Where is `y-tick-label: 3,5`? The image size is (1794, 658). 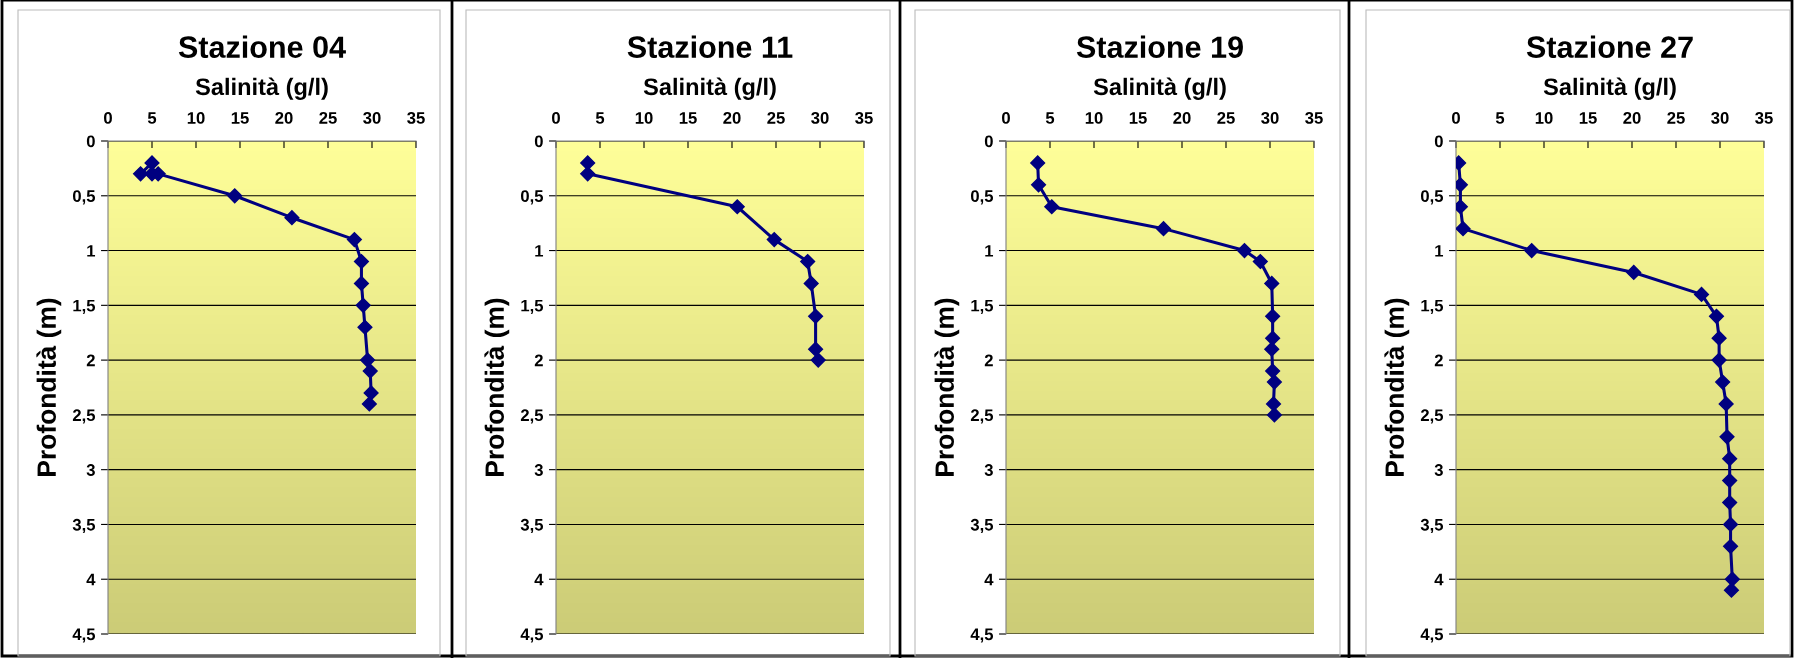
y-tick-label: 3,5 is located at coordinates (532, 526).